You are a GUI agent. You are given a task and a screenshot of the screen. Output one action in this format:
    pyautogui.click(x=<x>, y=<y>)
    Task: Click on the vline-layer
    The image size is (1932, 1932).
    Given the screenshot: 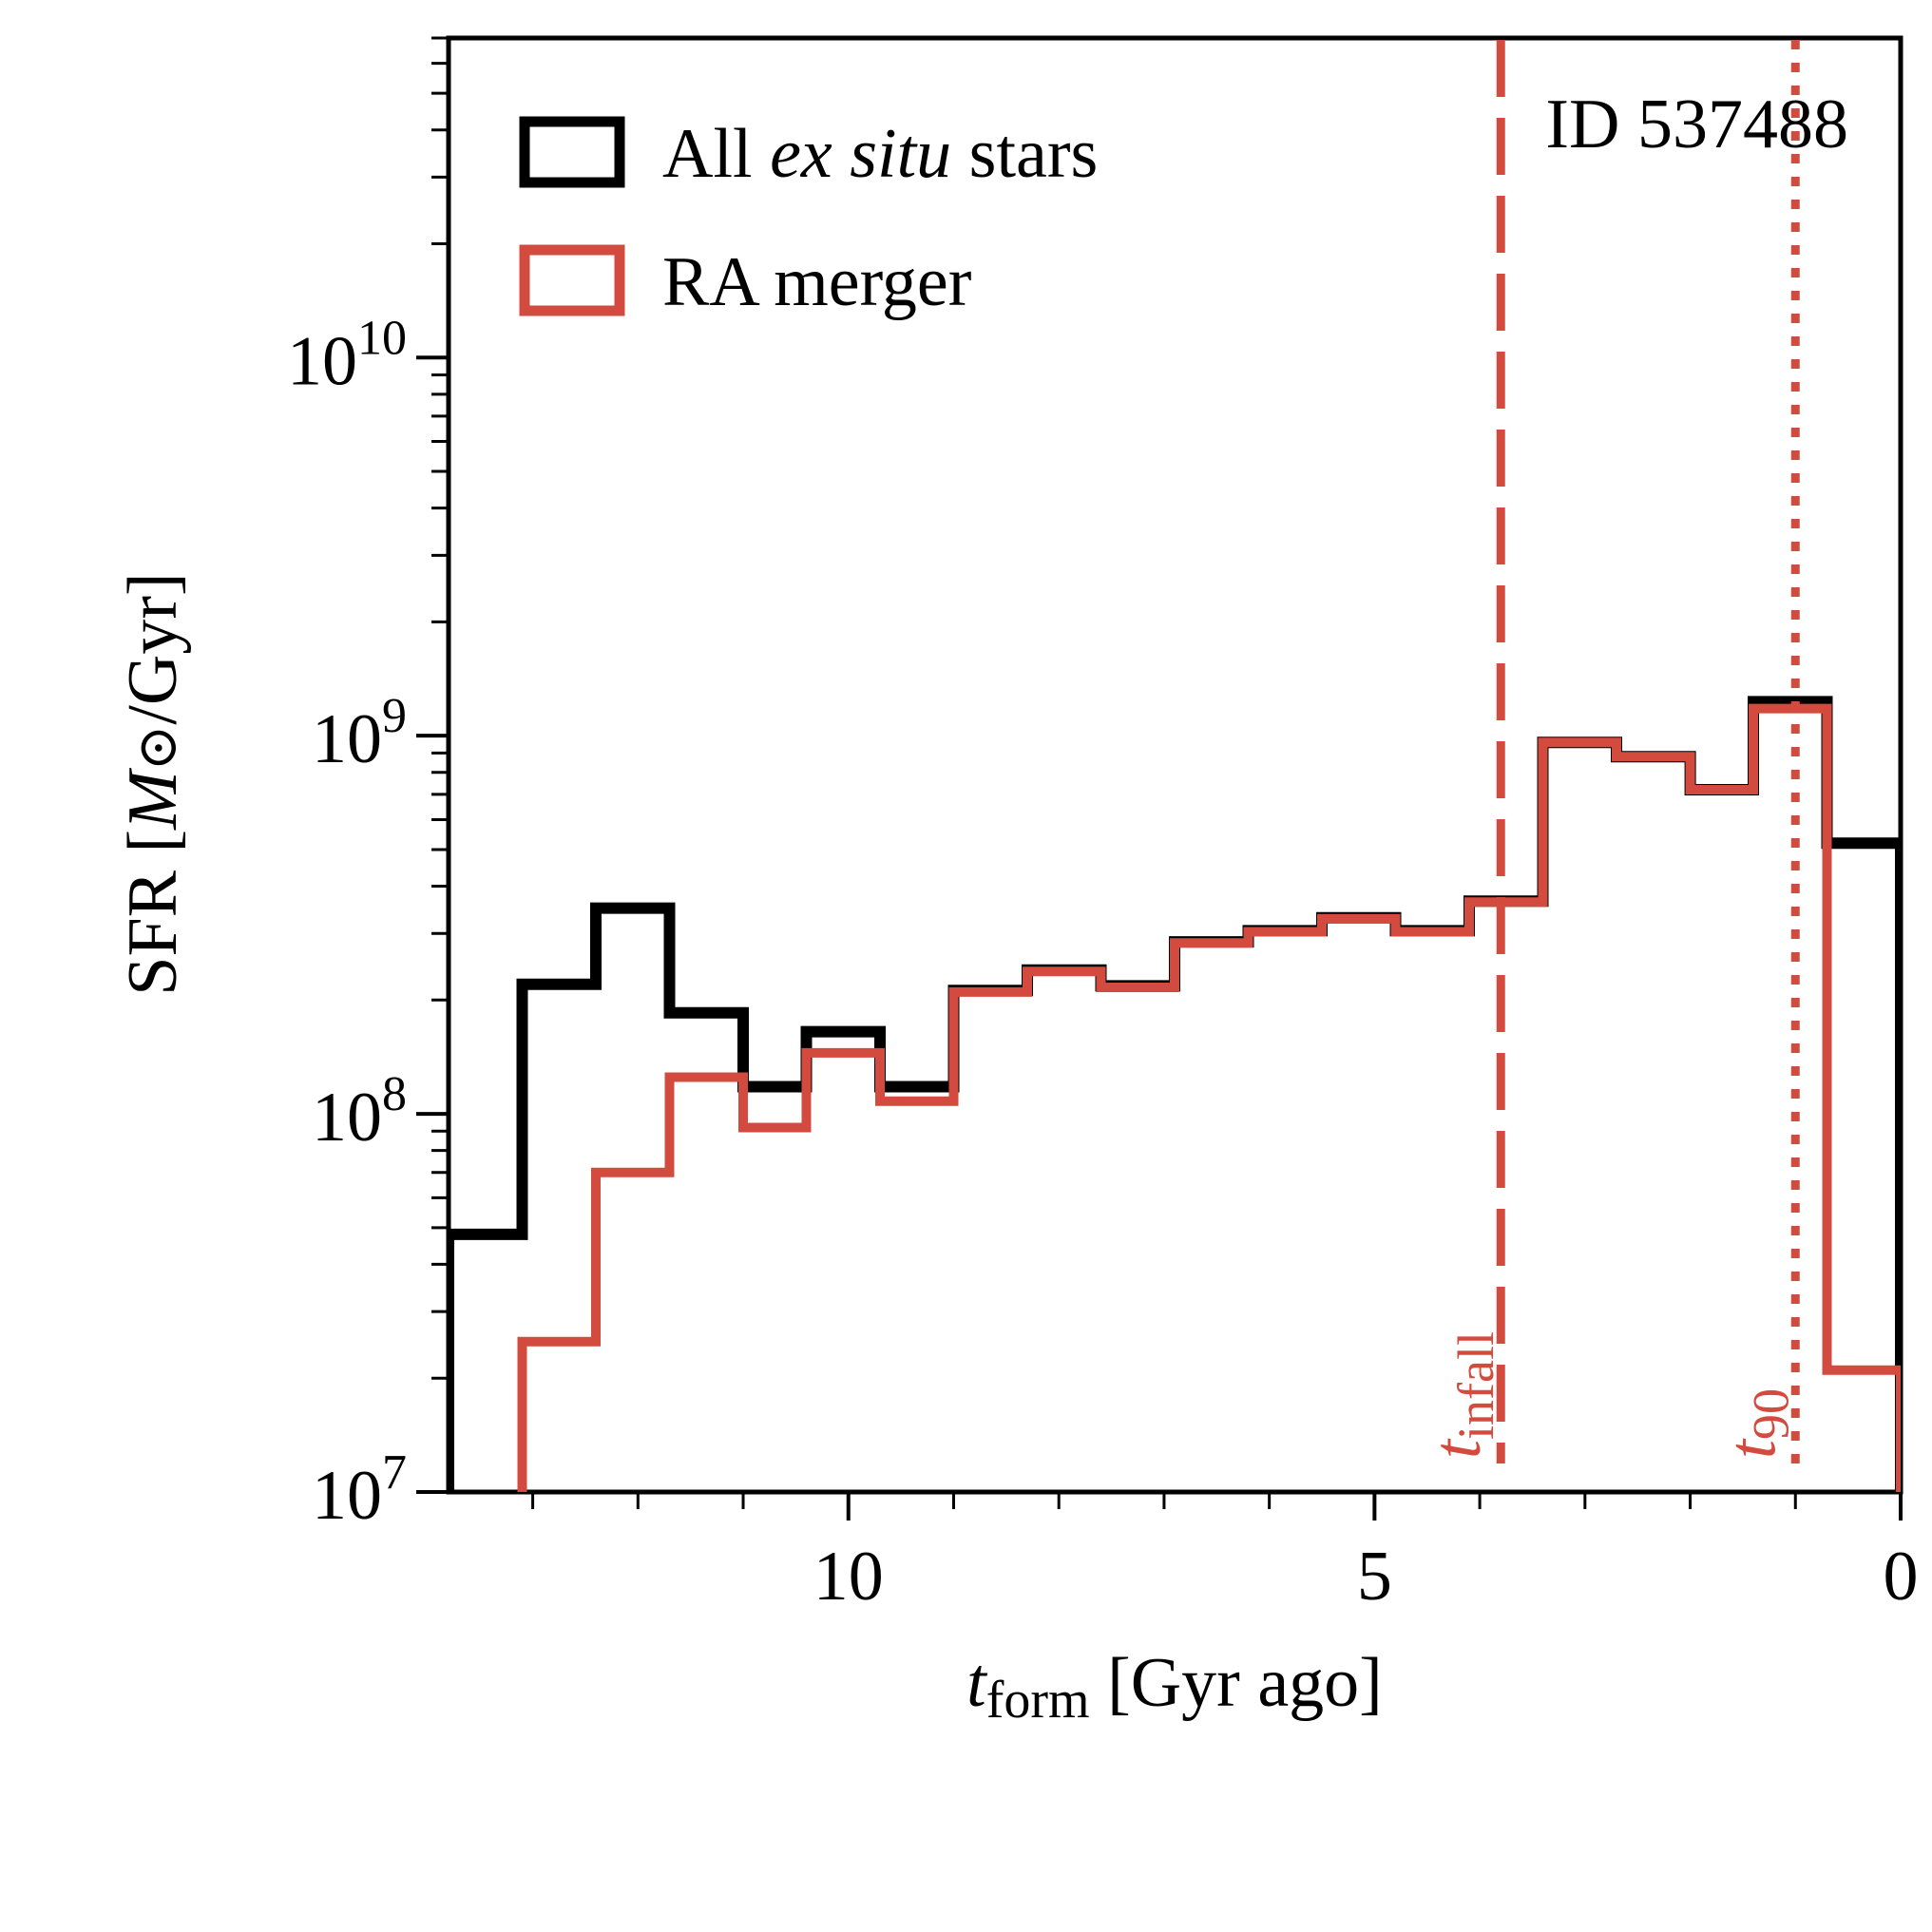 What is the action you would take?
    pyautogui.click(x=1648, y=751)
    